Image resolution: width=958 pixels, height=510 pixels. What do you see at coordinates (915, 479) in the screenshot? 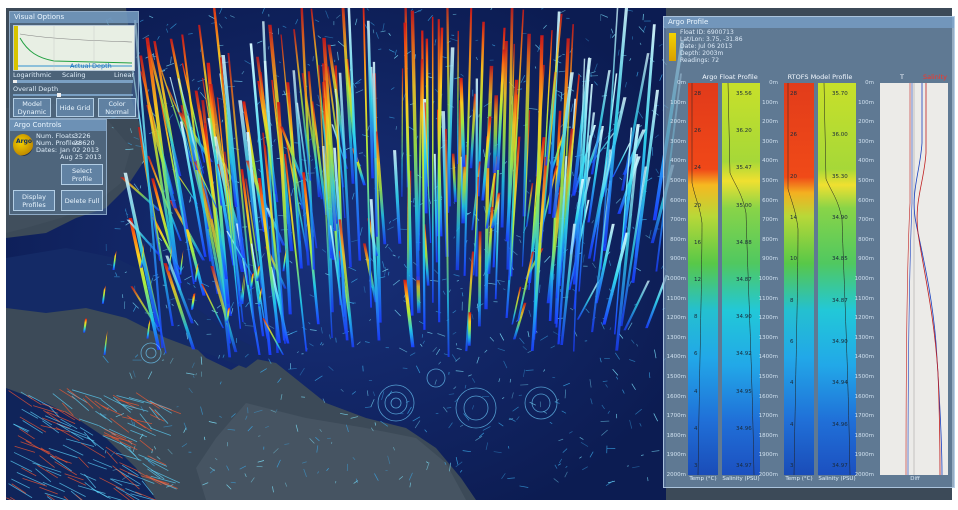
I see `footer-difference: Diff` at bounding box center [915, 479].